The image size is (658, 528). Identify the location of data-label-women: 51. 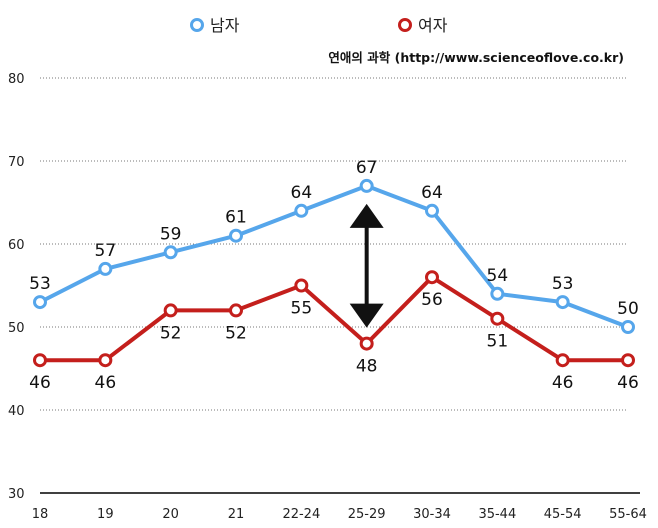
(498, 342).